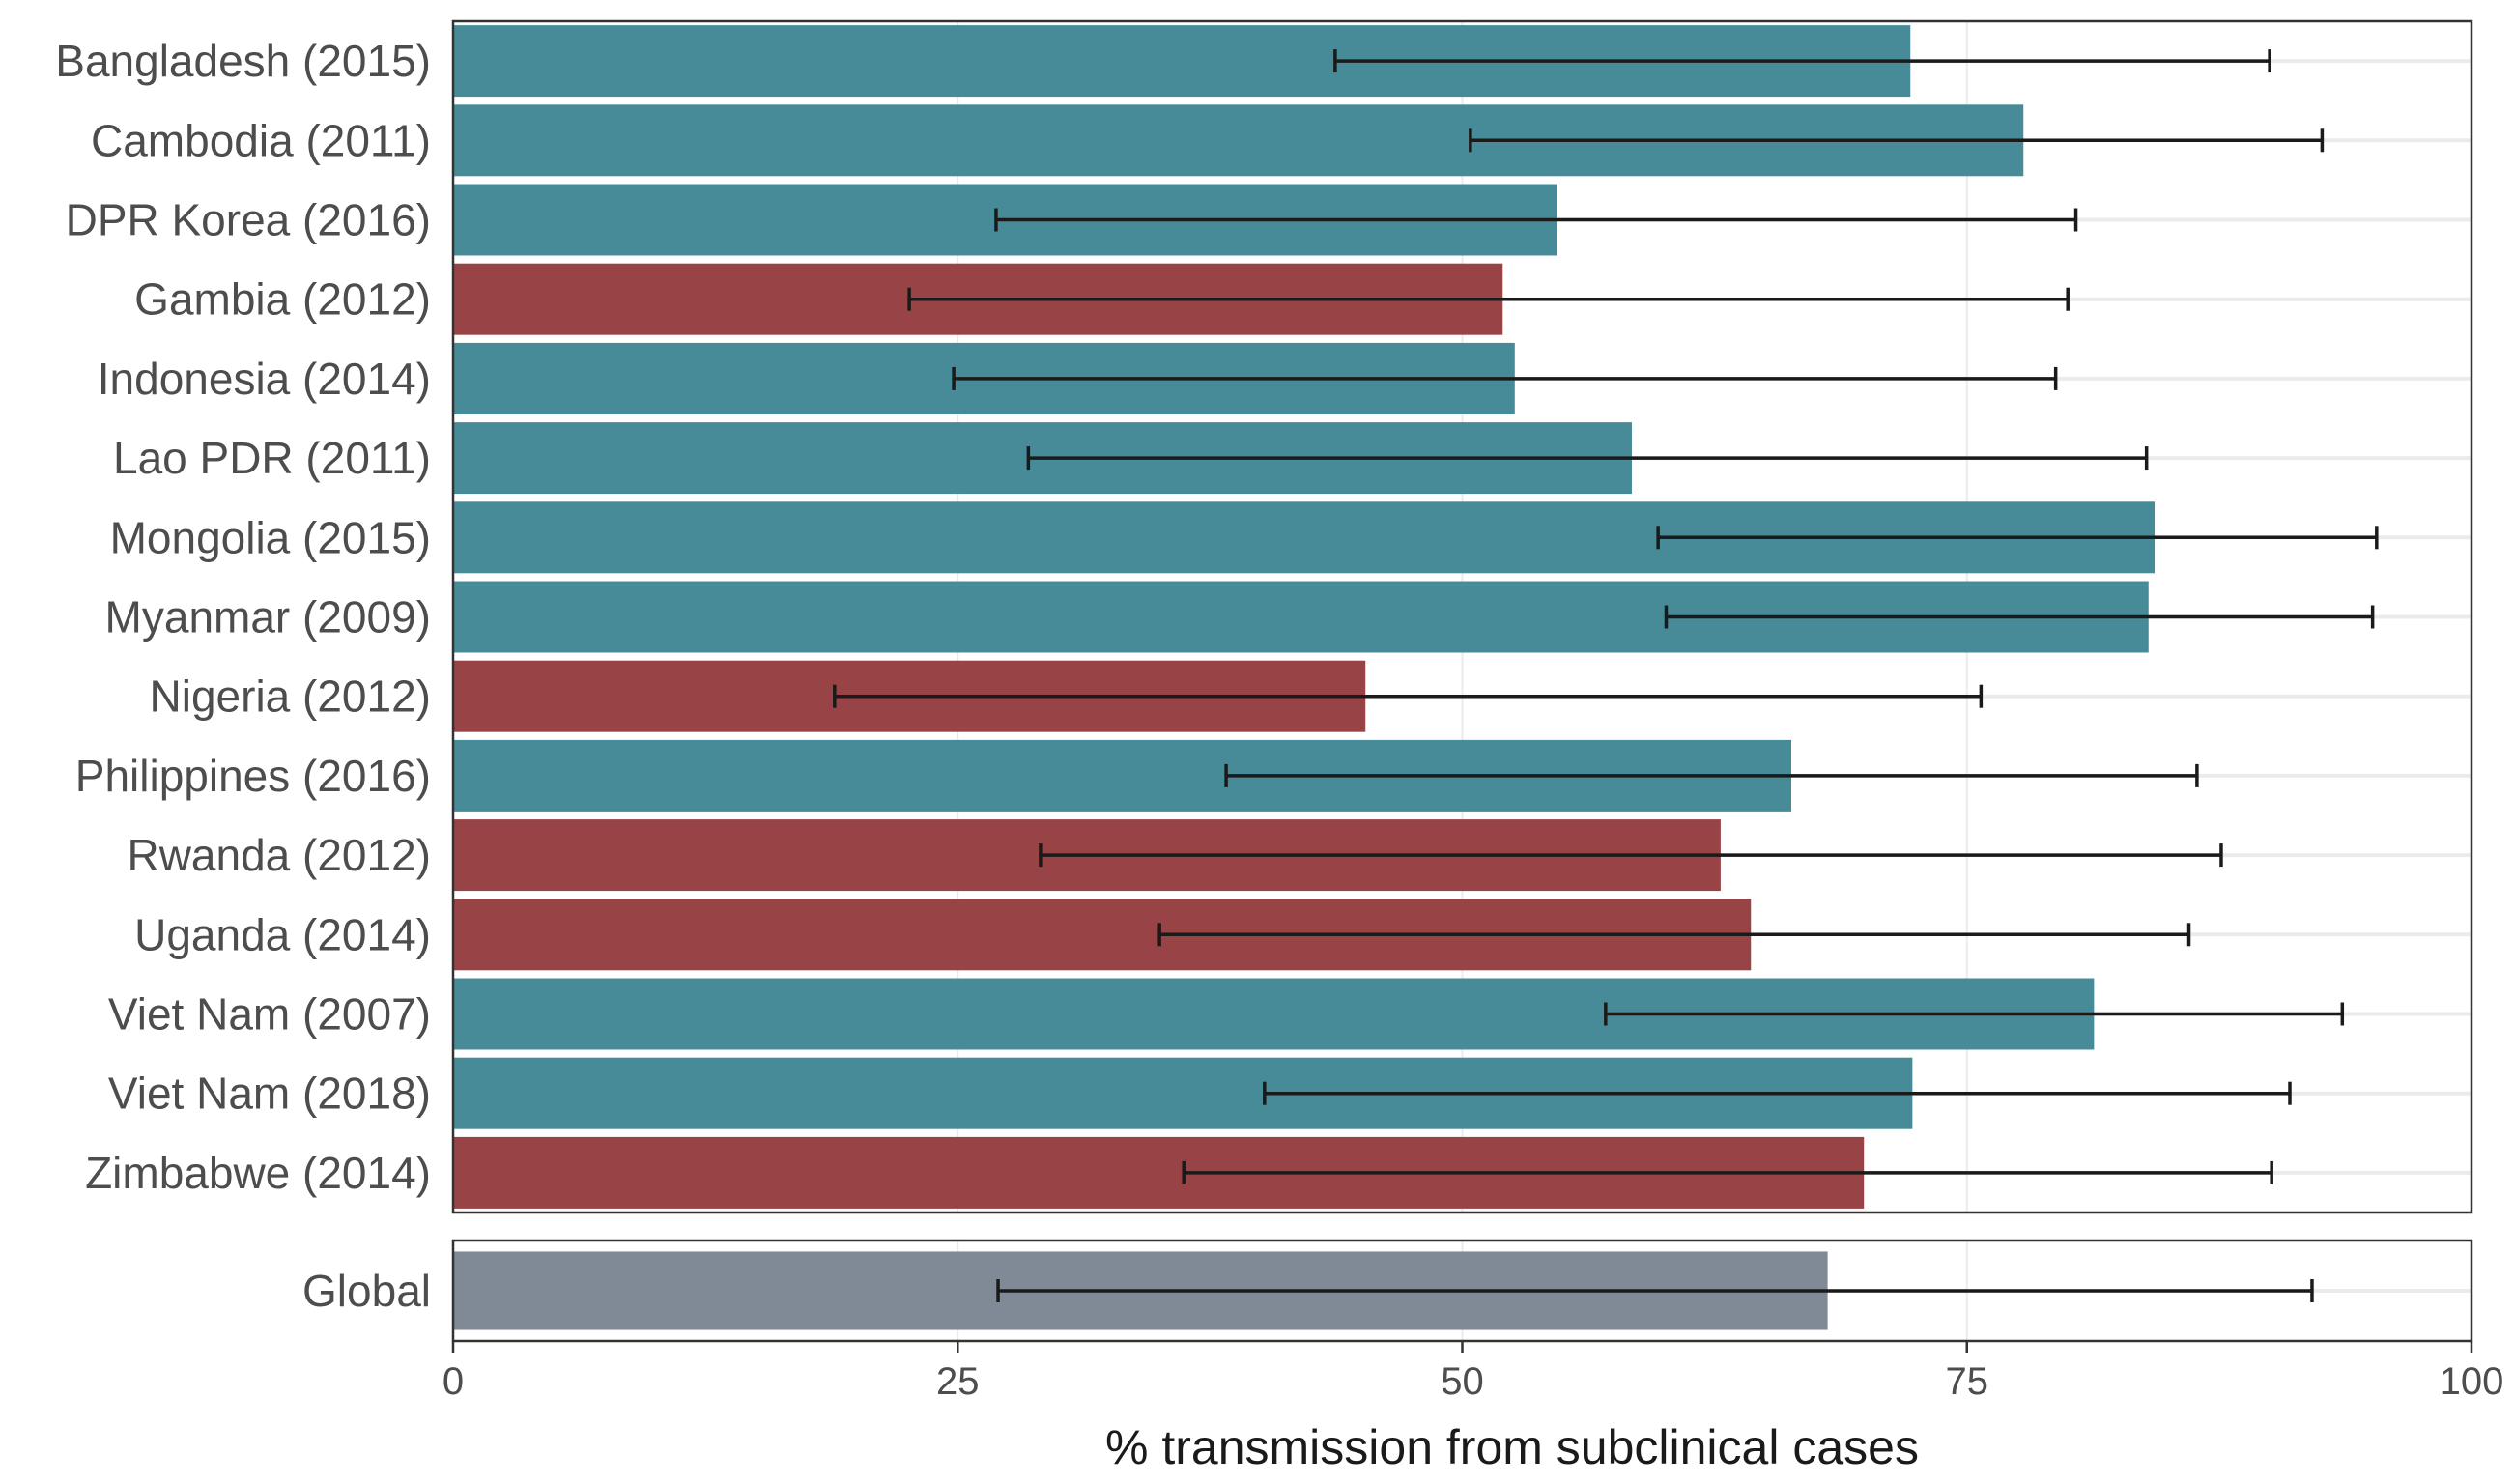 This screenshot has width=2514, height=1484. Describe the element at coordinates (283, 300) in the screenshot. I see `y-tick-label: Gambia (2012)` at that location.